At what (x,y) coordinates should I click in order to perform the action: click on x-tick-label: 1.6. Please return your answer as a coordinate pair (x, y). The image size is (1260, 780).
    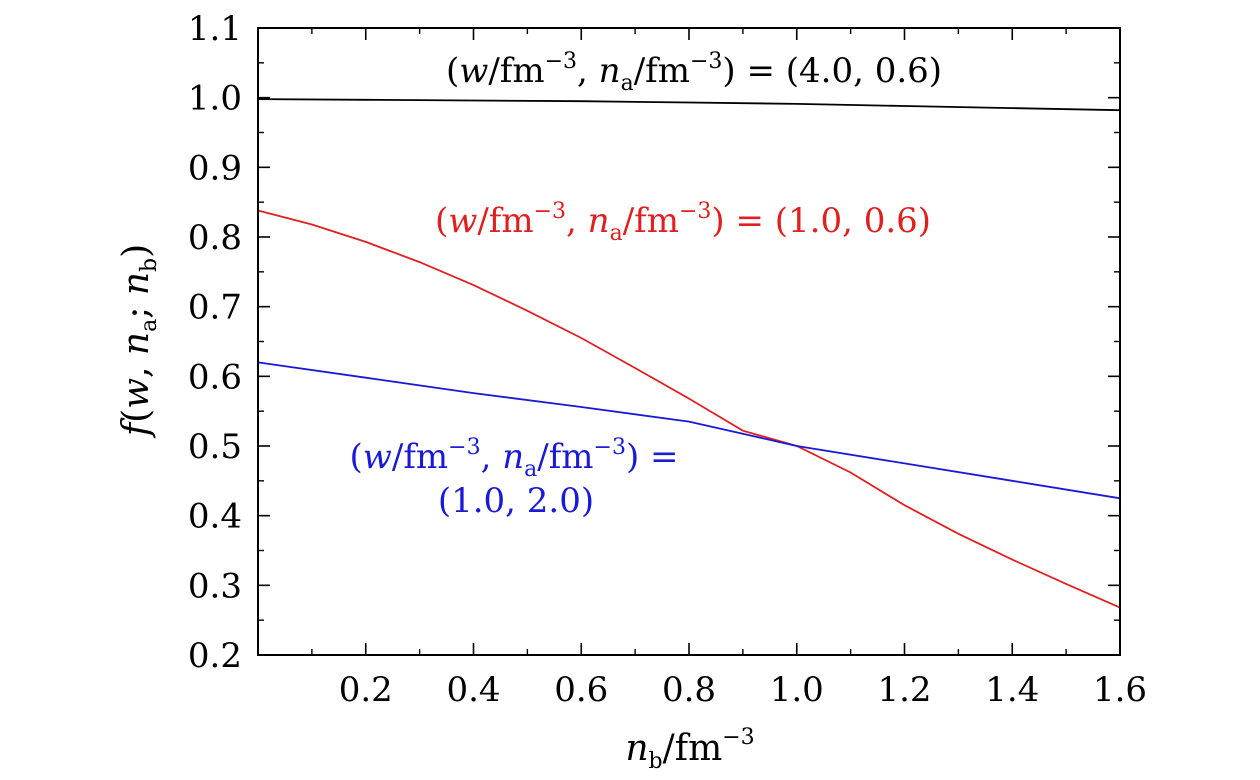
    Looking at the image, I should click on (1120, 690).